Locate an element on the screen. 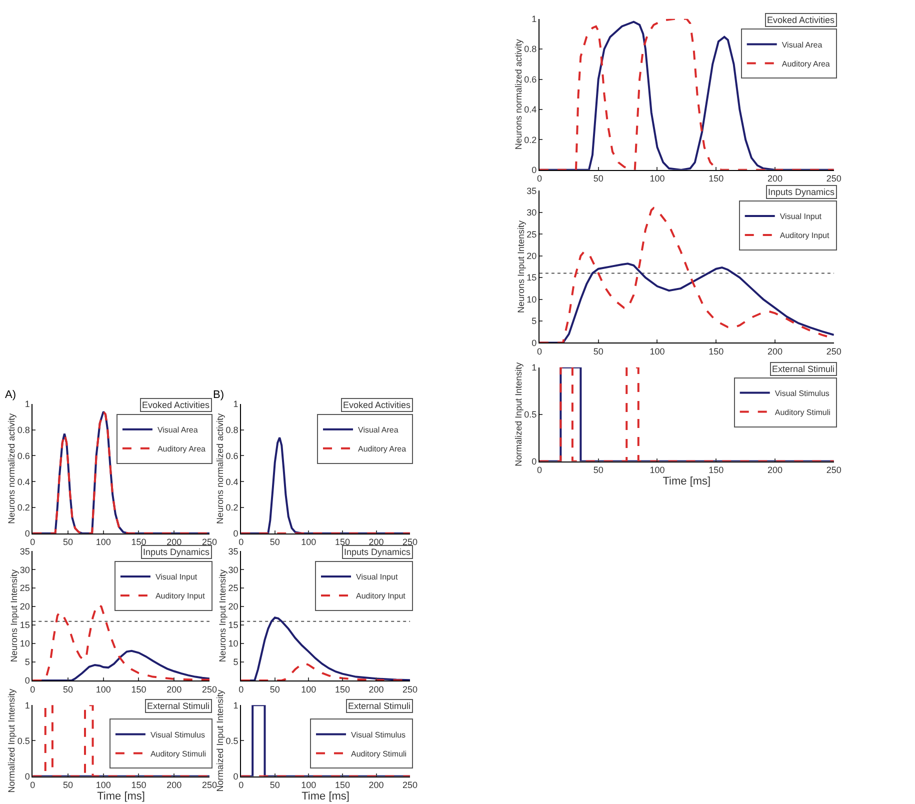 Image resolution: width=915 pixels, height=804 pixels. legend-label: Auditory Stimuli is located at coordinates (178, 753).